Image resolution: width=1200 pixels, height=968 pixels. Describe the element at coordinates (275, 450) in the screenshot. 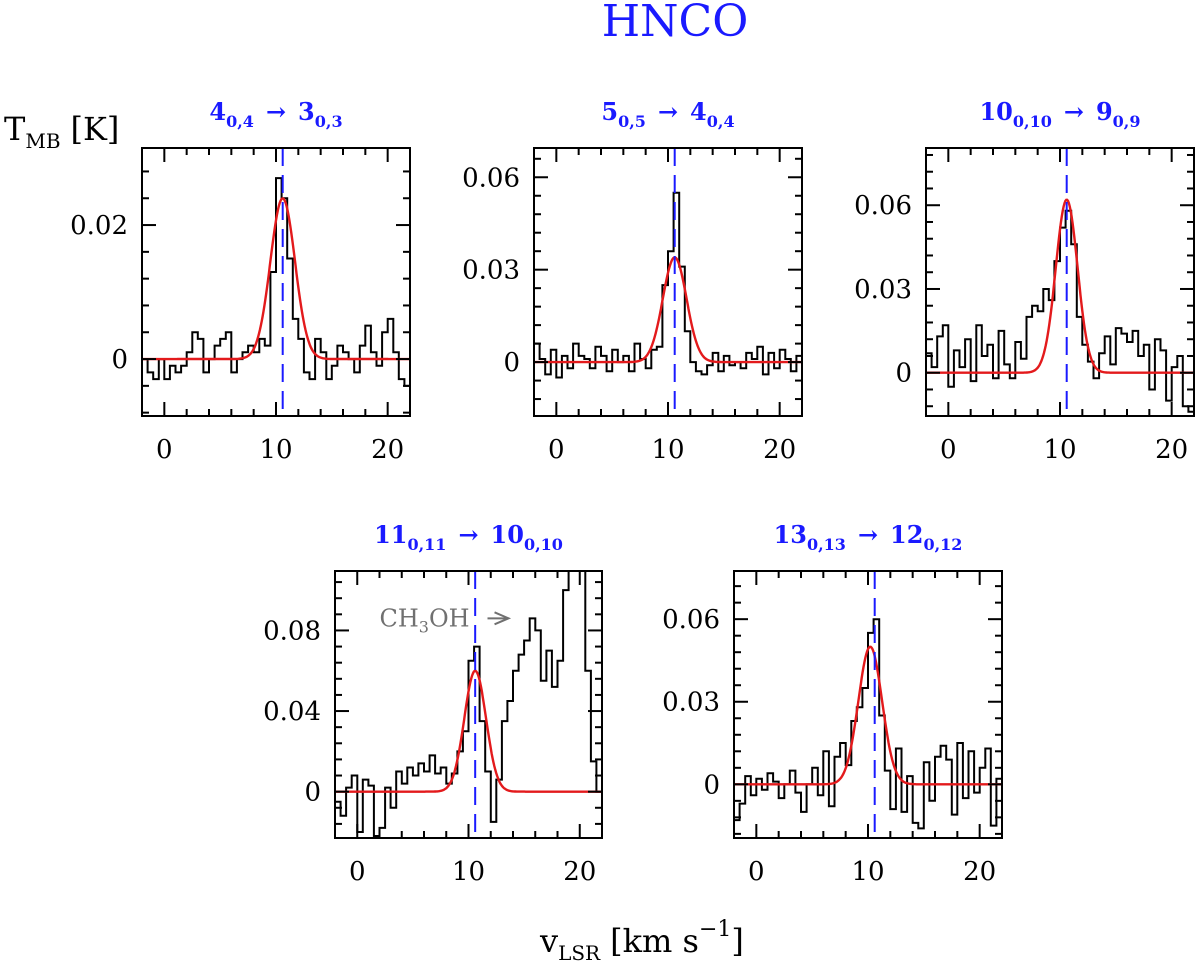

I see `xtick-label-p1: 10` at that location.